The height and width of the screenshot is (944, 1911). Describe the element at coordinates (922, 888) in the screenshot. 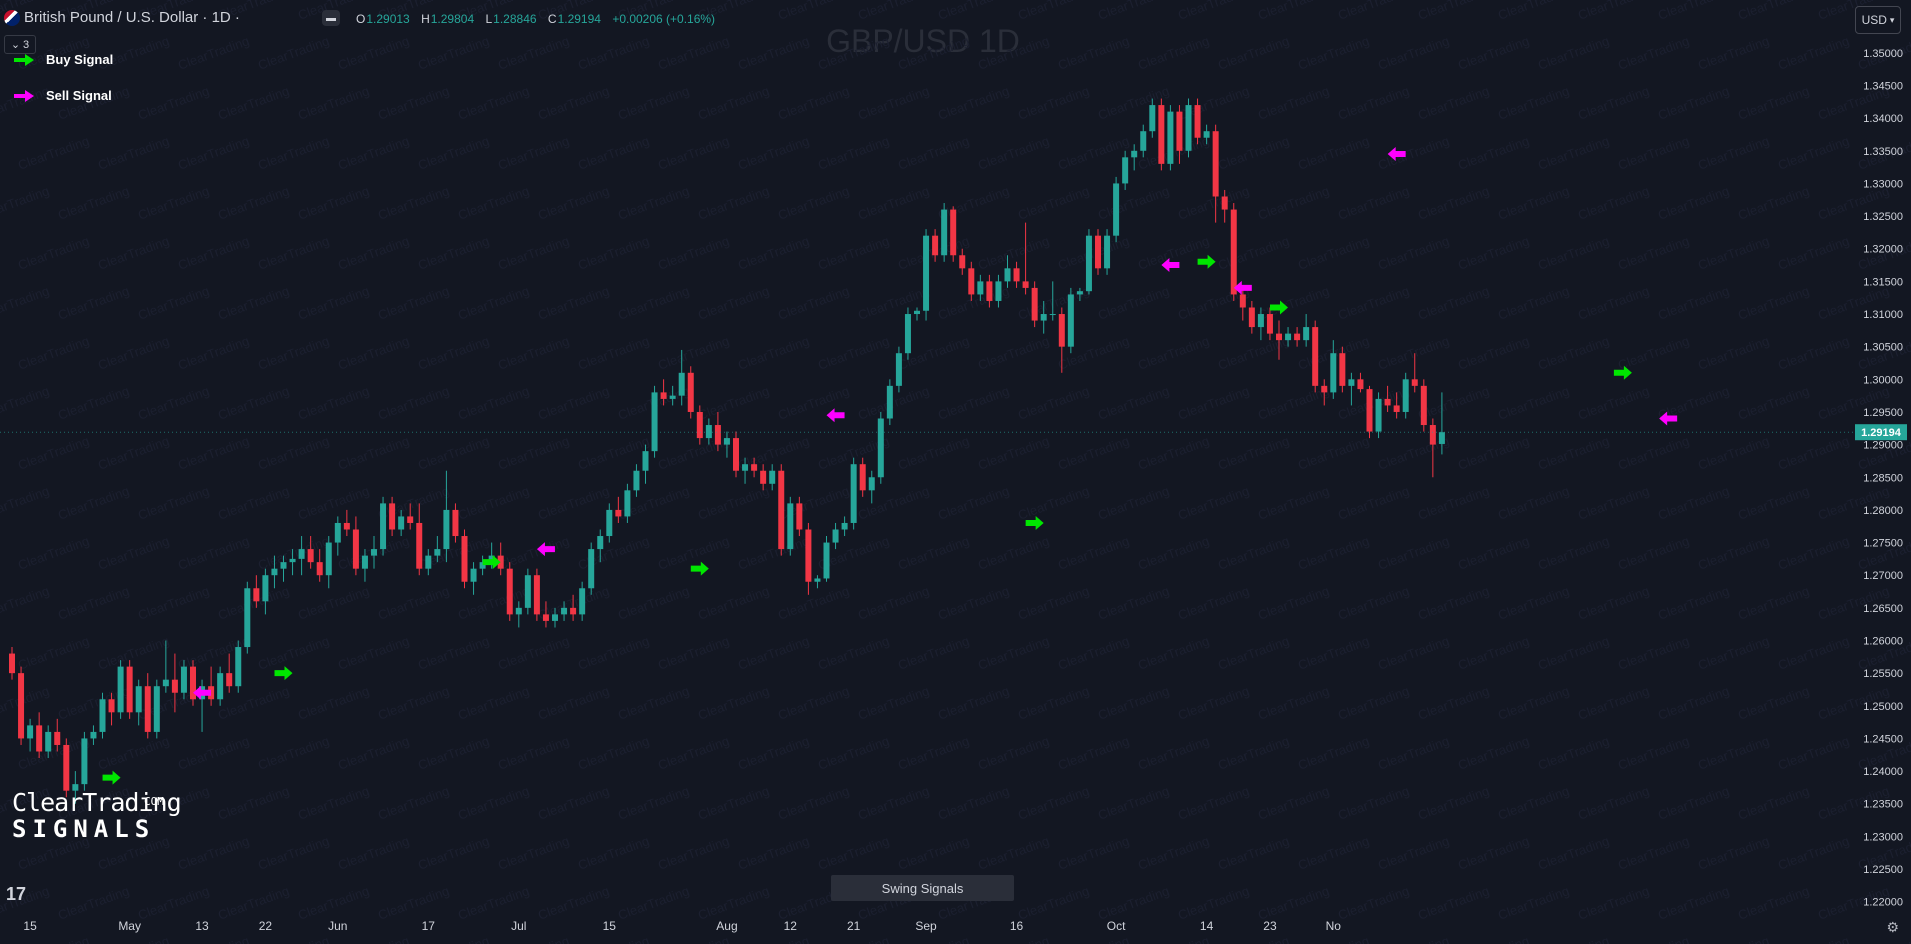

I see `indicator-name-label: Swing Signals` at that location.